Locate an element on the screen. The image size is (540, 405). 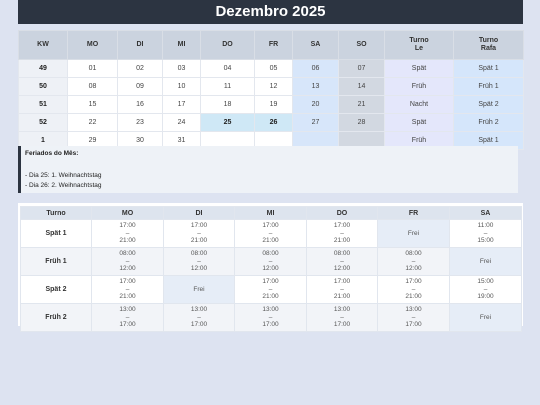
day-cell: 16 is located at coordinates (140, 104).